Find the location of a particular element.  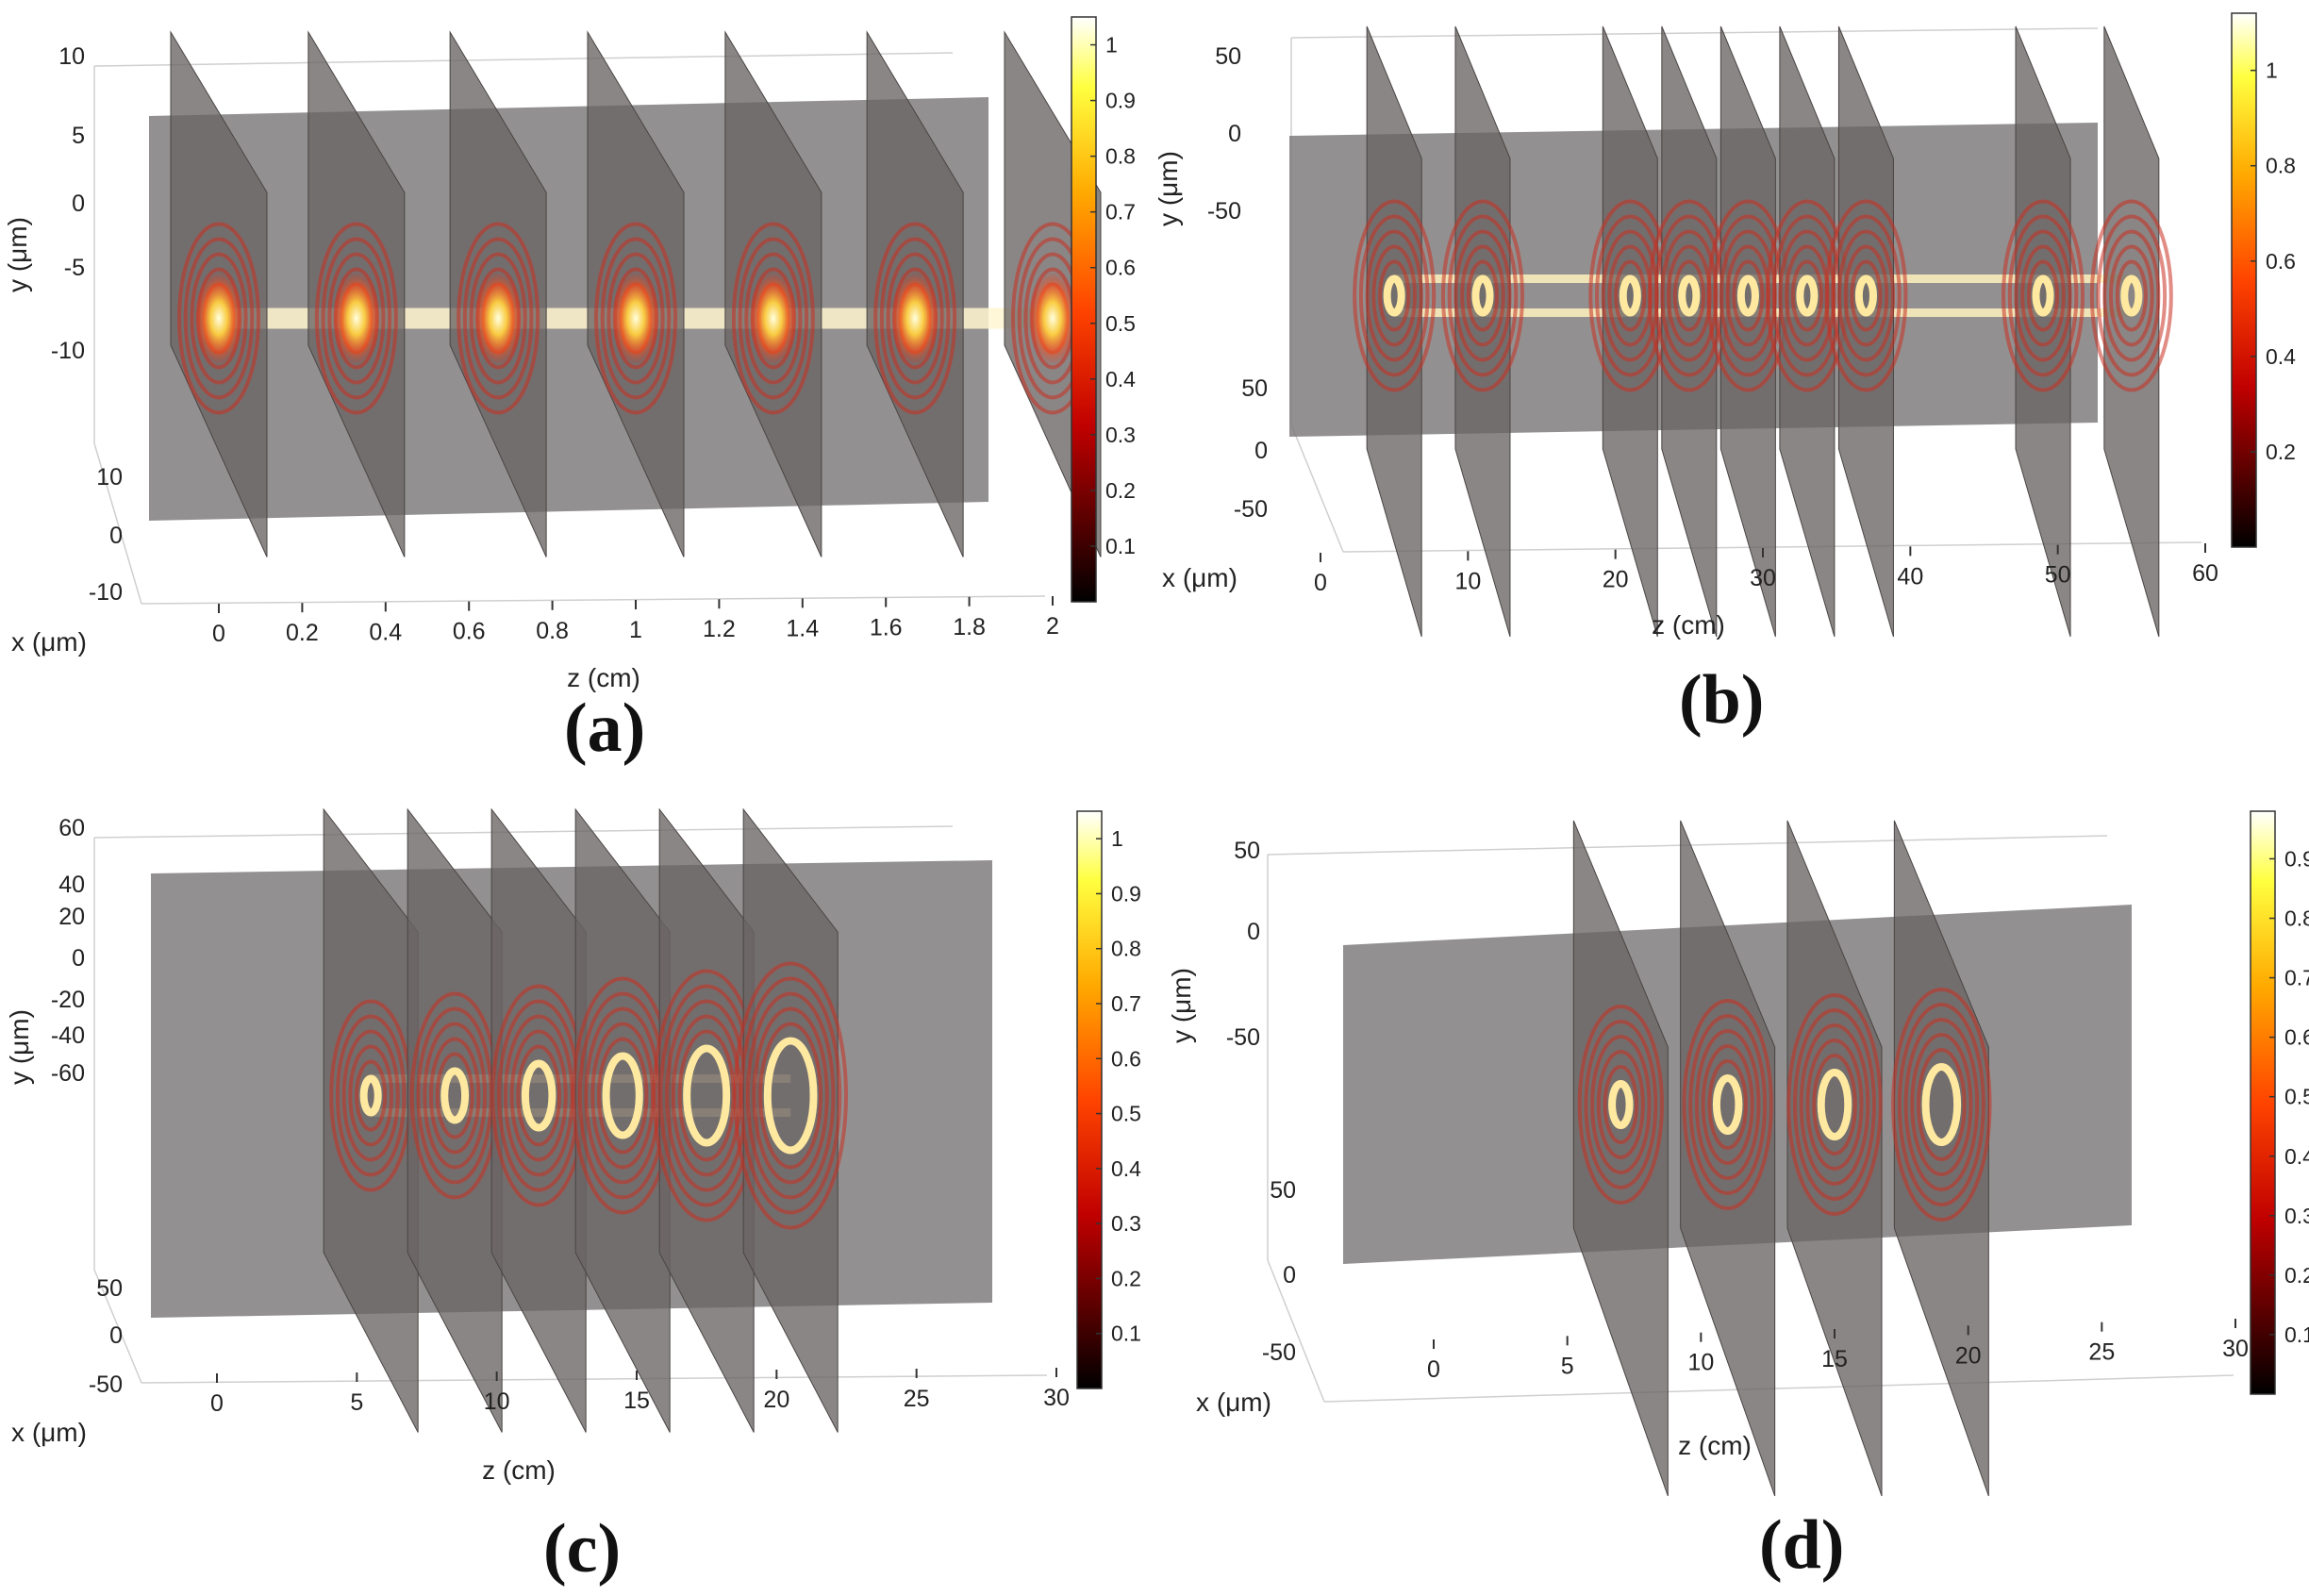

z-tick-label: 0.8 is located at coordinates (552, 631).